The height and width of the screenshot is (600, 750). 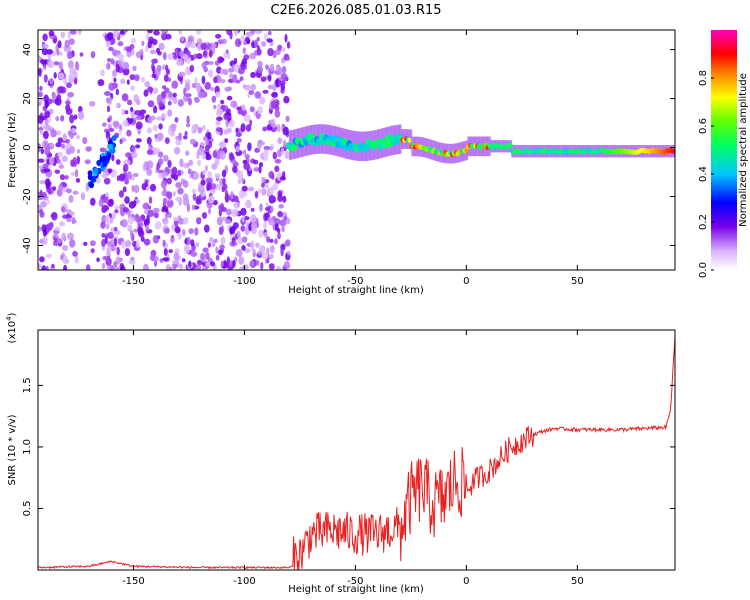 I want to click on colorbar-label: Normalized spectral amplitude, so click(x=743, y=150).